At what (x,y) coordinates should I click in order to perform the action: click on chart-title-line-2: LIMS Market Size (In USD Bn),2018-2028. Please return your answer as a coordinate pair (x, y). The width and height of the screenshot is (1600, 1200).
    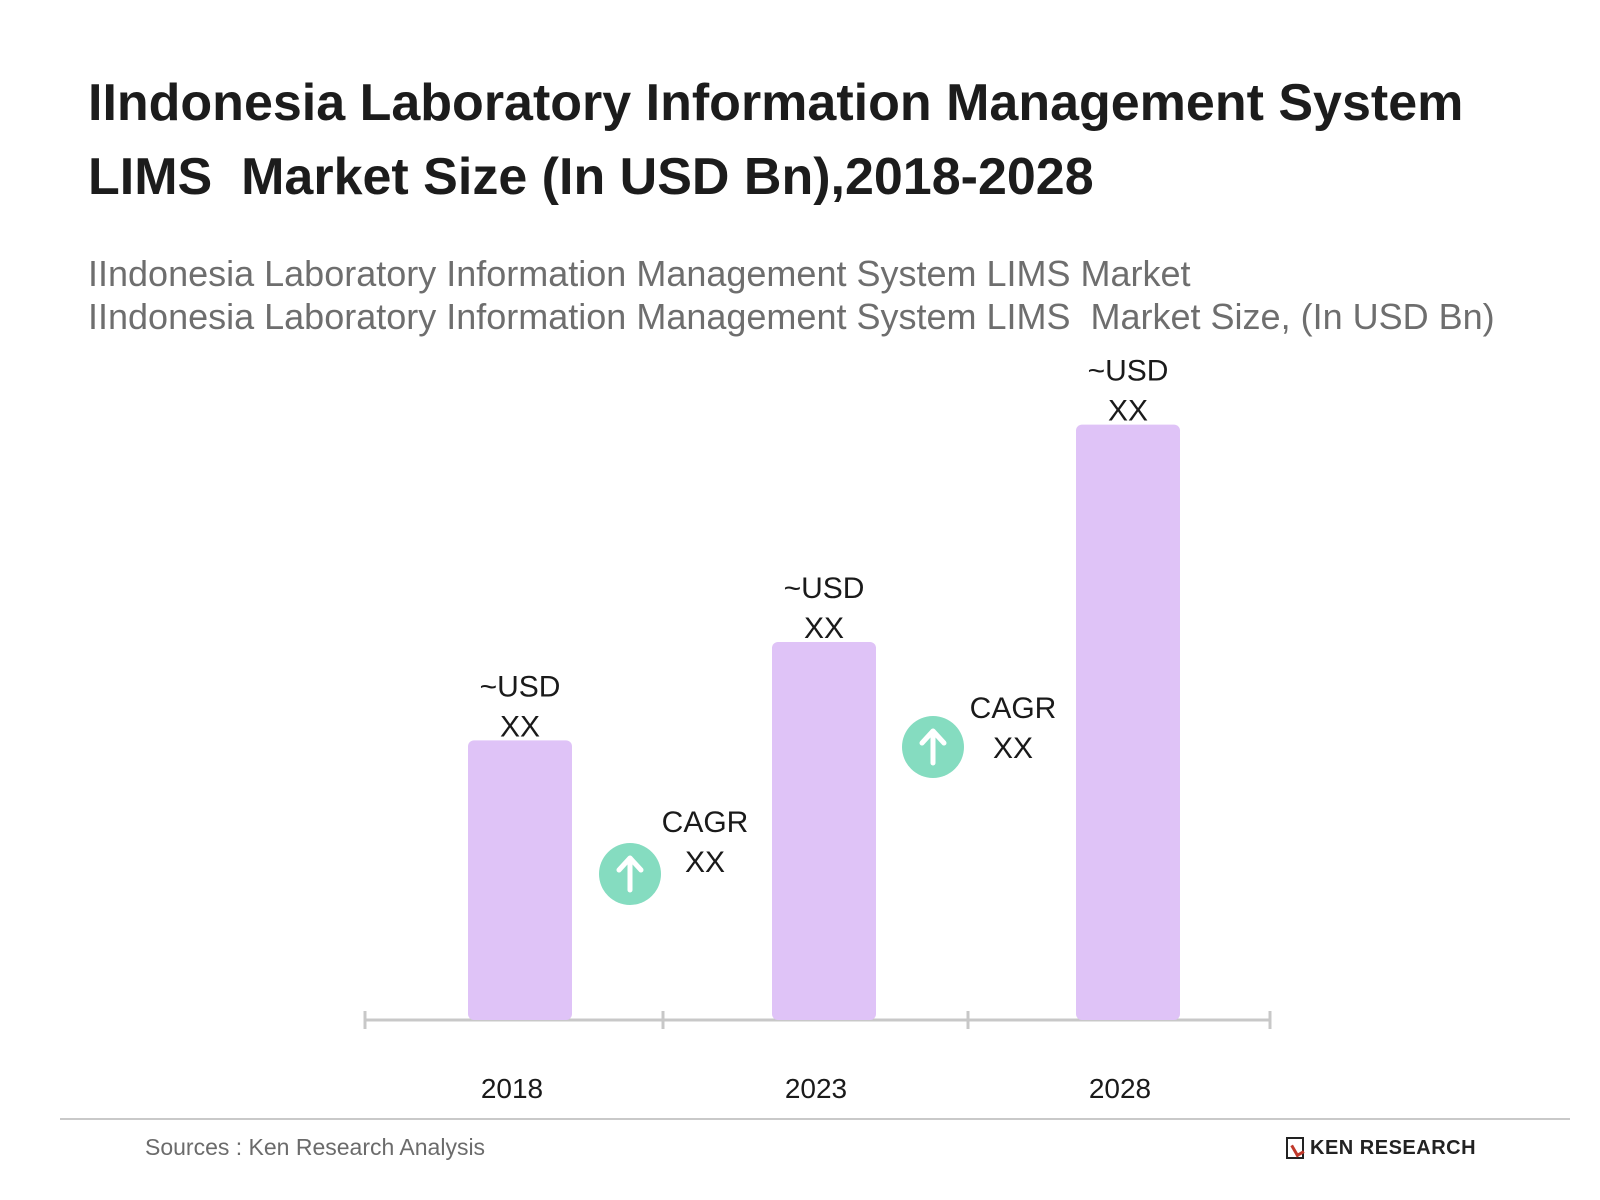
    Looking at the image, I should click on (591, 177).